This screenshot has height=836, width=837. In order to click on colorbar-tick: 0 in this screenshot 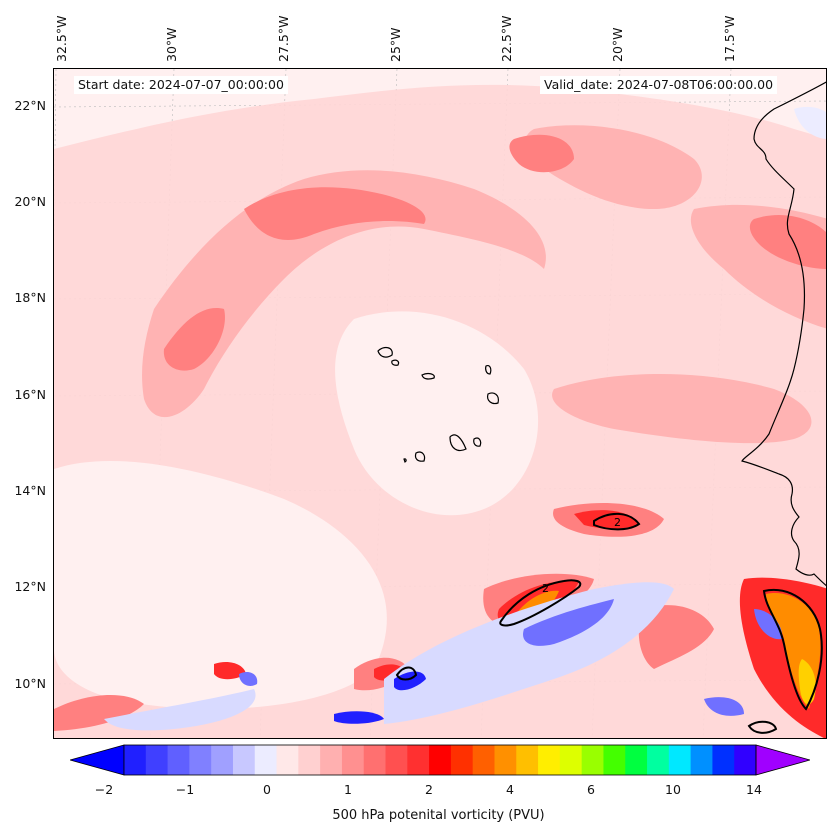, I will do `click(267, 789)`.